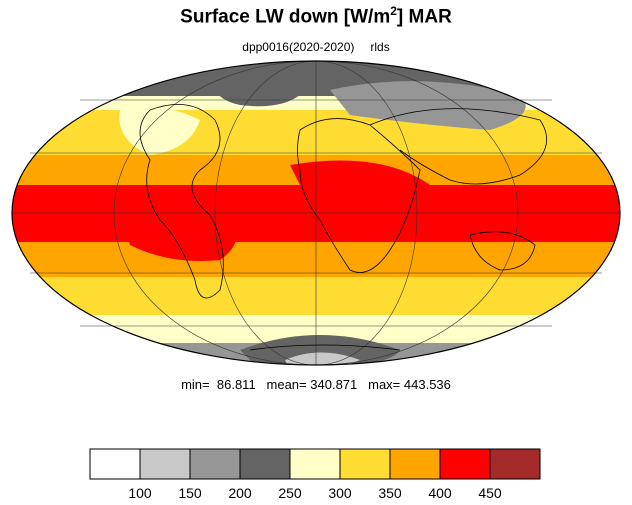  I want to click on north-america-cold, so click(159, 130).